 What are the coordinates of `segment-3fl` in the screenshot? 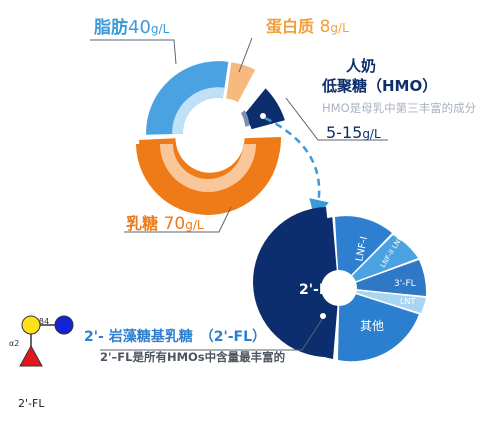 It's located at (383, 278).